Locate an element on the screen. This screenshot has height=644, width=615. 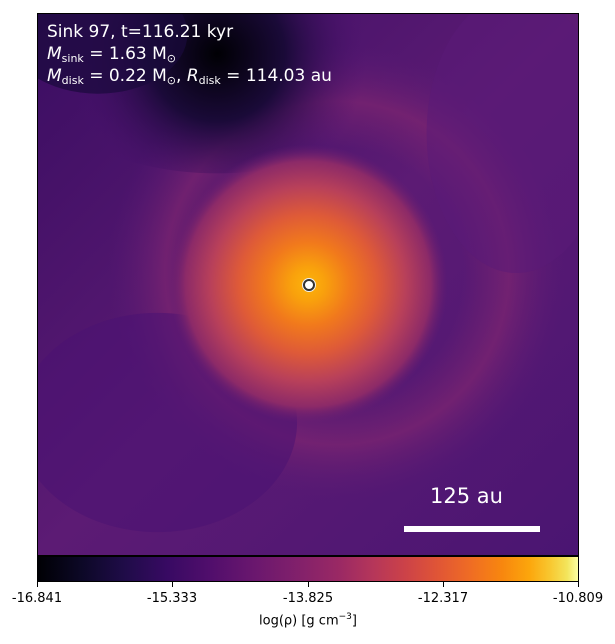
sink-marker-icon is located at coordinates (309, 285).